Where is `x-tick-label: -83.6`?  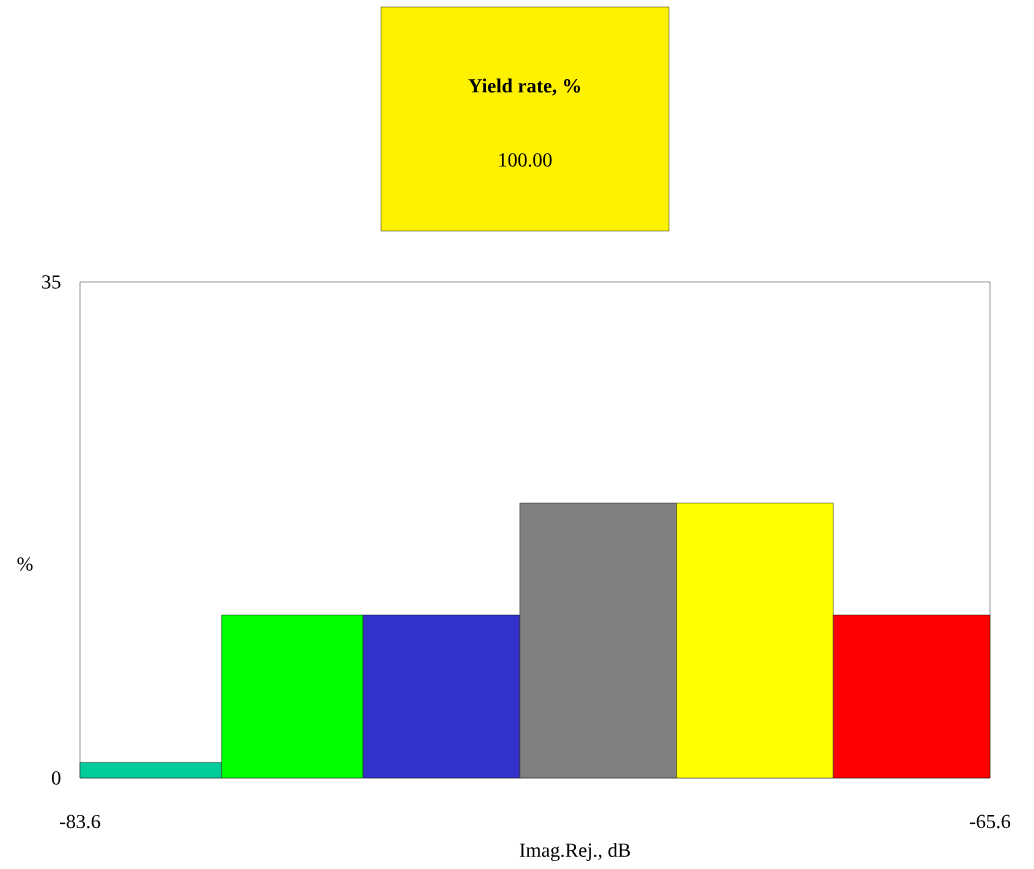 x-tick-label: -83.6 is located at coordinates (80, 821).